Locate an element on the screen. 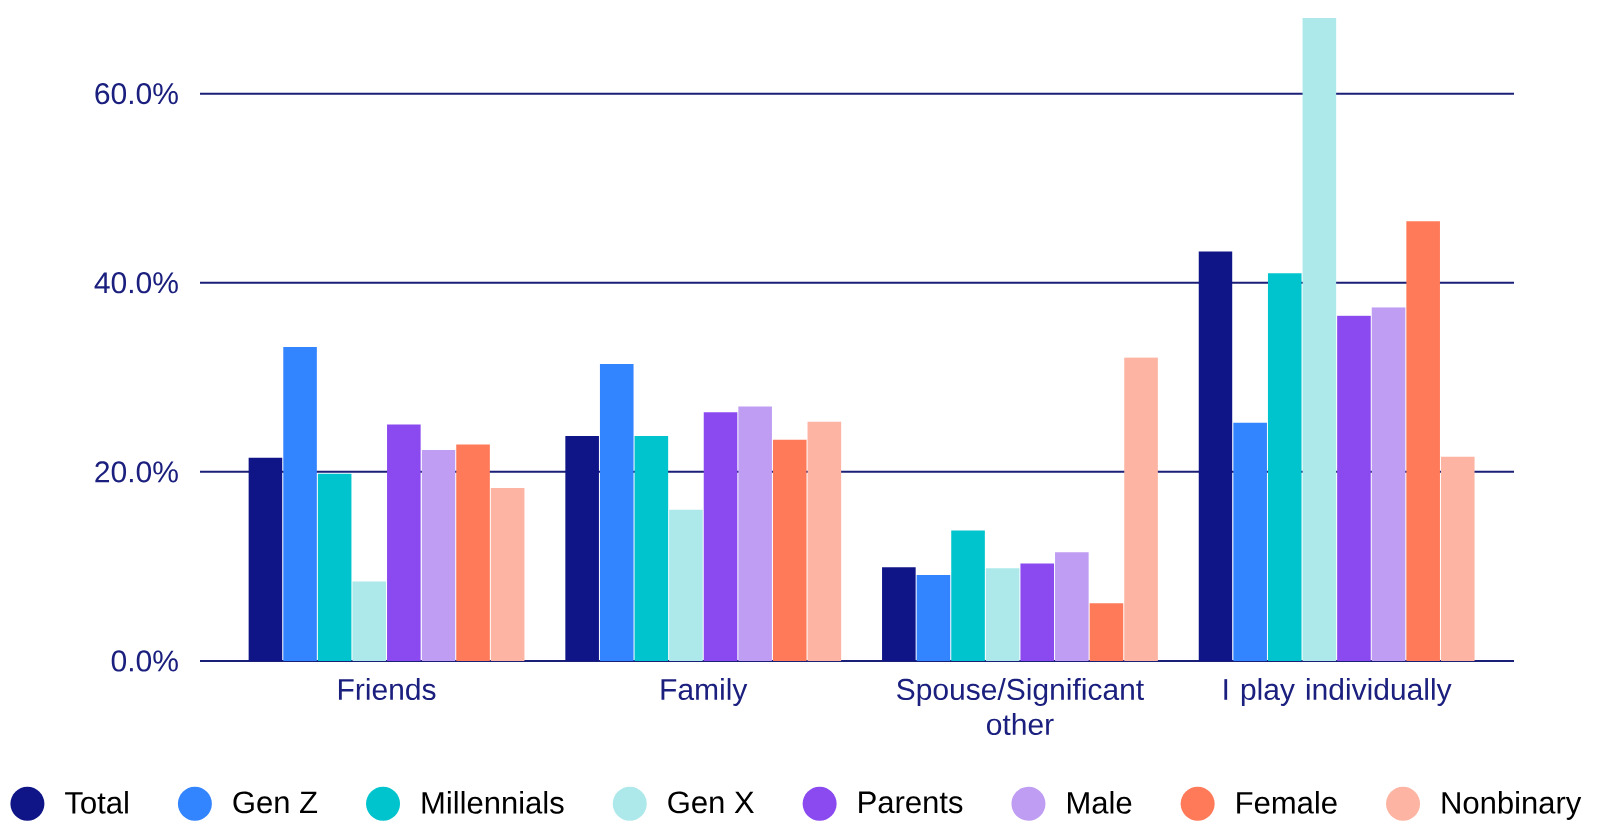 The height and width of the screenshot is (822, 1624). y-tick-label: 0.0% is located at coordinates (144, 661).